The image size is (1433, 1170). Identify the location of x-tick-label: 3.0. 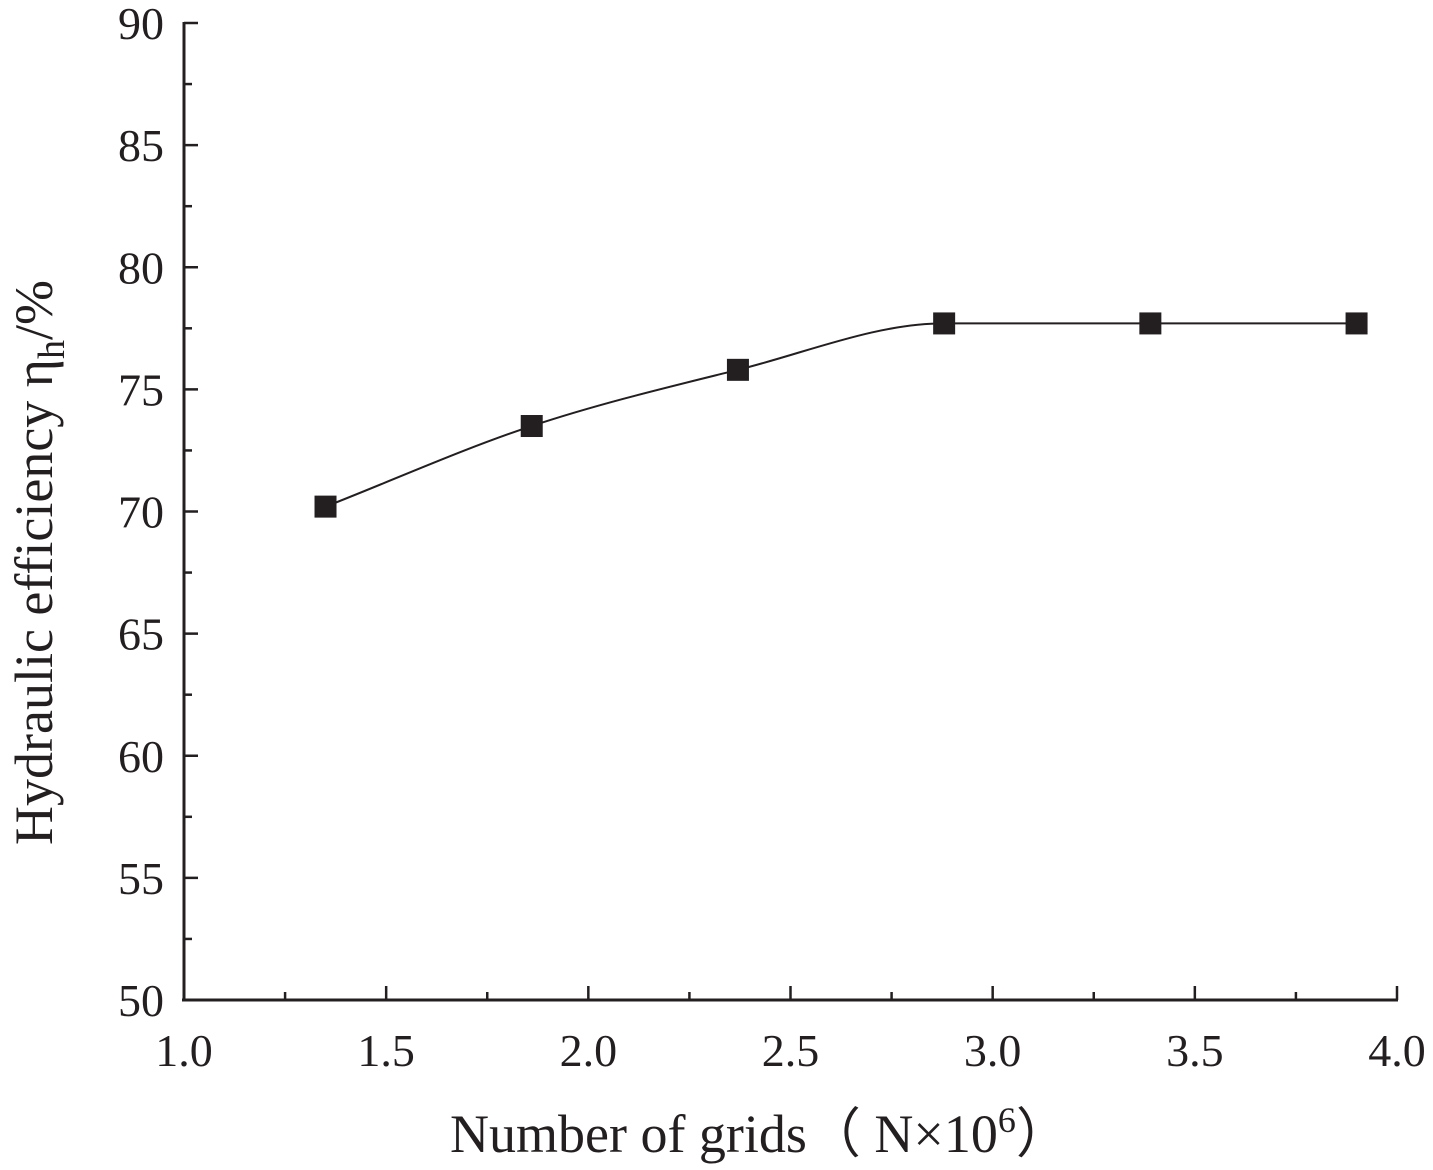
(993, 1050).